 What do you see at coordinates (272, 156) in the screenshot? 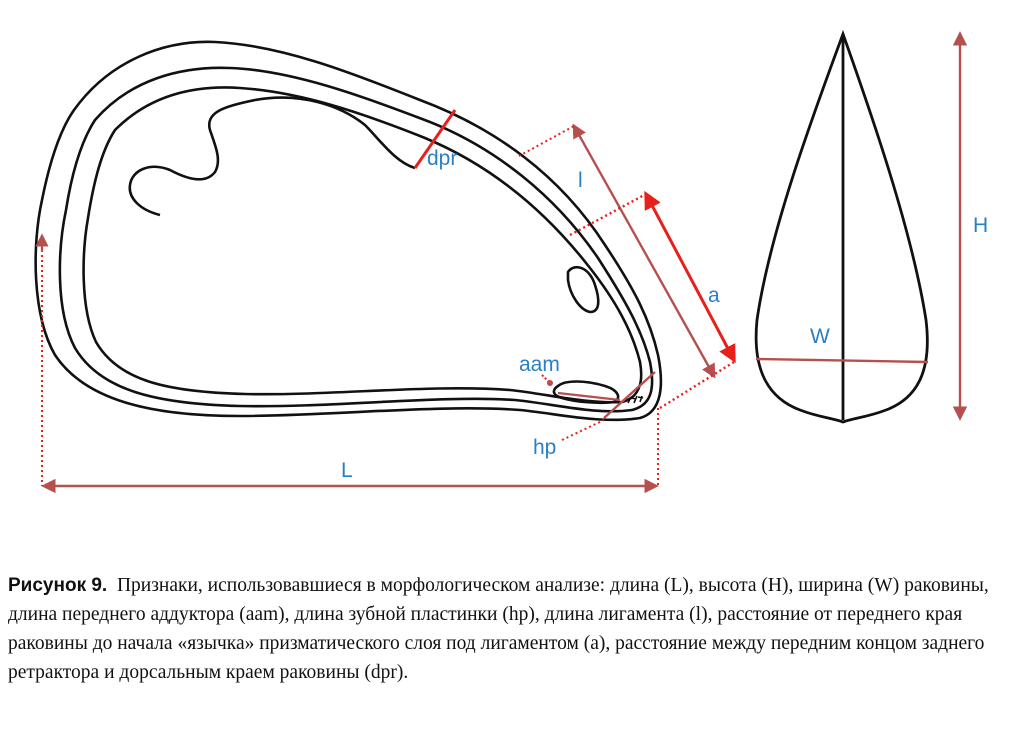
I see `retractor-scar` at bounding box center [272, 156].